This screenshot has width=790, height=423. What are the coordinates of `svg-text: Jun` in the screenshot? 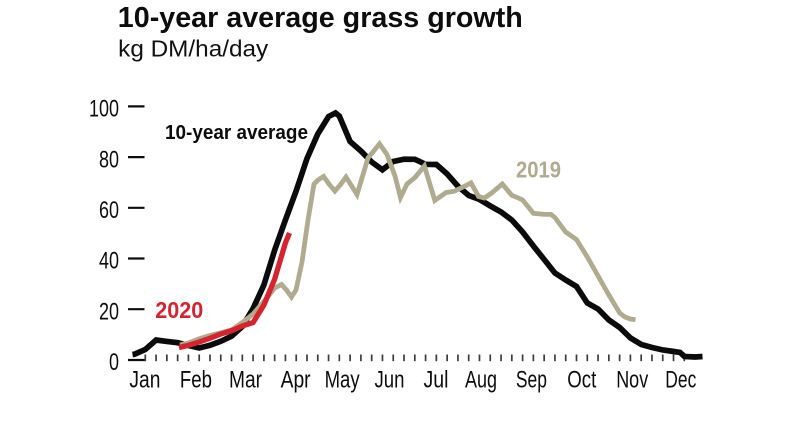 It's located at (390, 380).